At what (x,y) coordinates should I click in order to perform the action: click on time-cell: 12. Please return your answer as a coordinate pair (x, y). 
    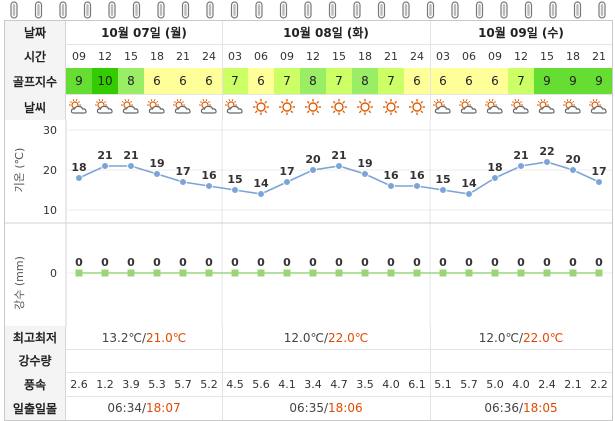
    Looking at the image, I should click on (313, 56).